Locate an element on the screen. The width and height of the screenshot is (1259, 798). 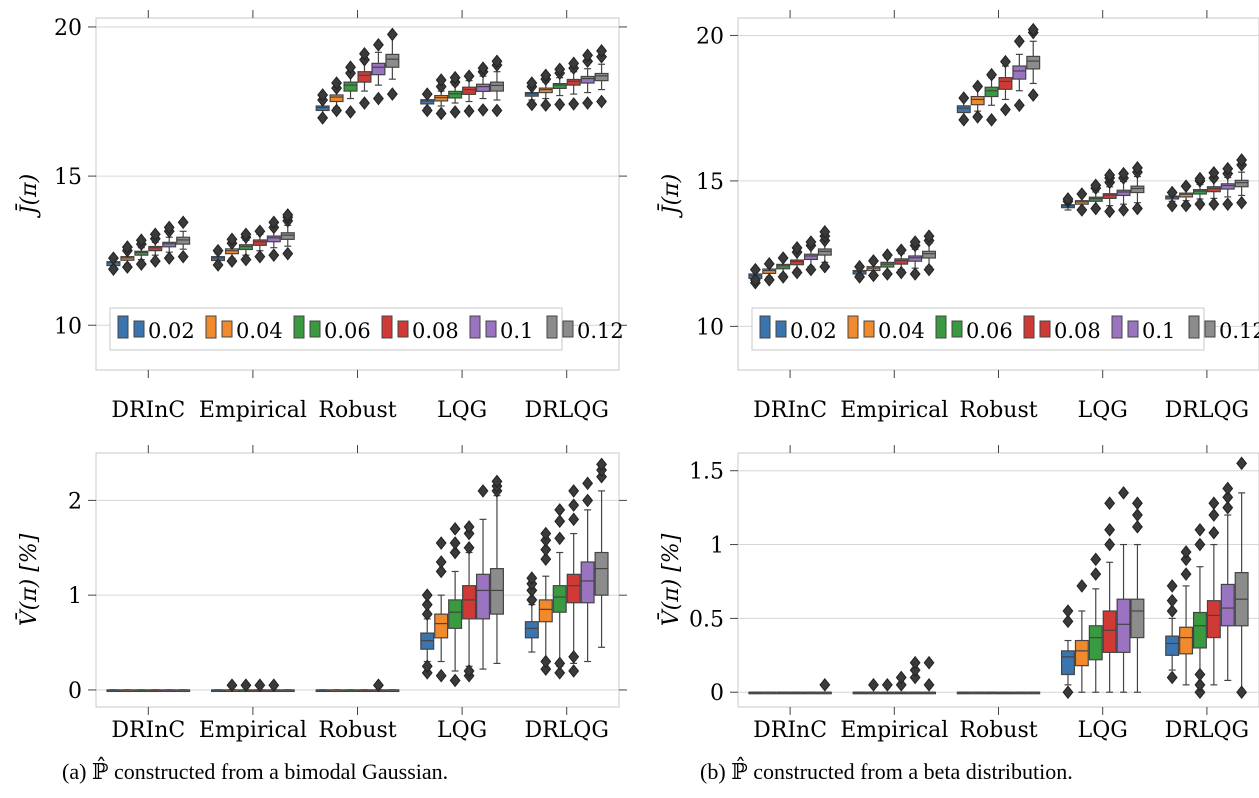
legend-label: 0.1 is located at coordinates (516, 331).